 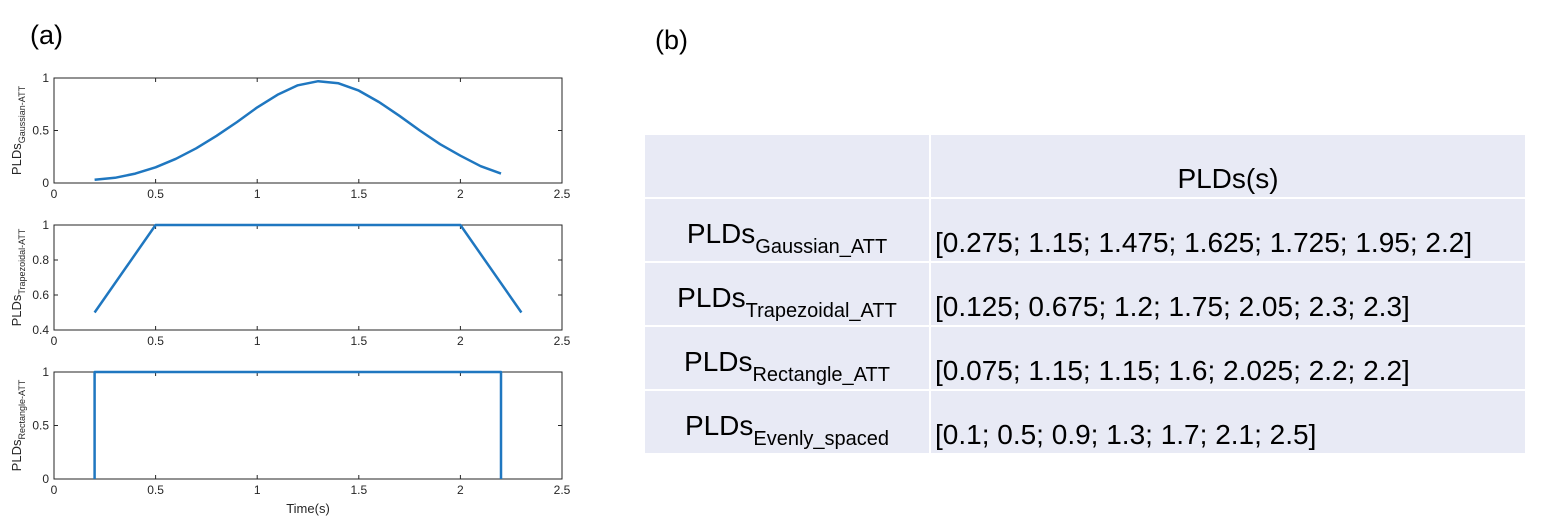 I want to click on table-header-cell: PLDs(s), so click(x=1228, y=166).